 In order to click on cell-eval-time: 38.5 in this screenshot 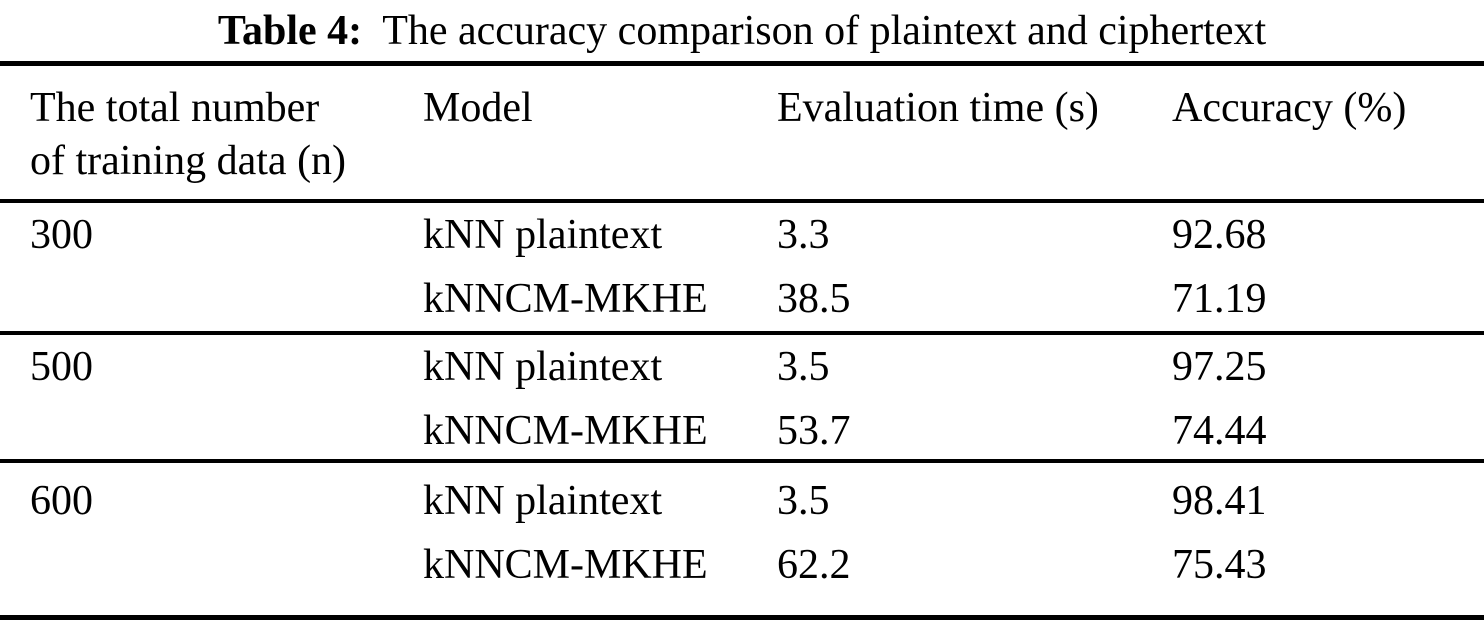, I will do `click(814, 299)`.